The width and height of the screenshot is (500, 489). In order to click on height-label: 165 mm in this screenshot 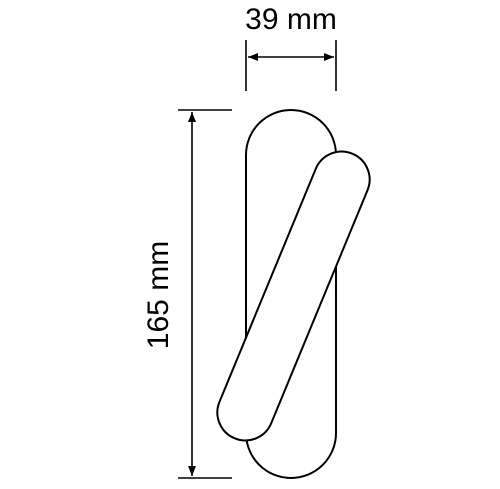, I will do `click(158, 295)`.